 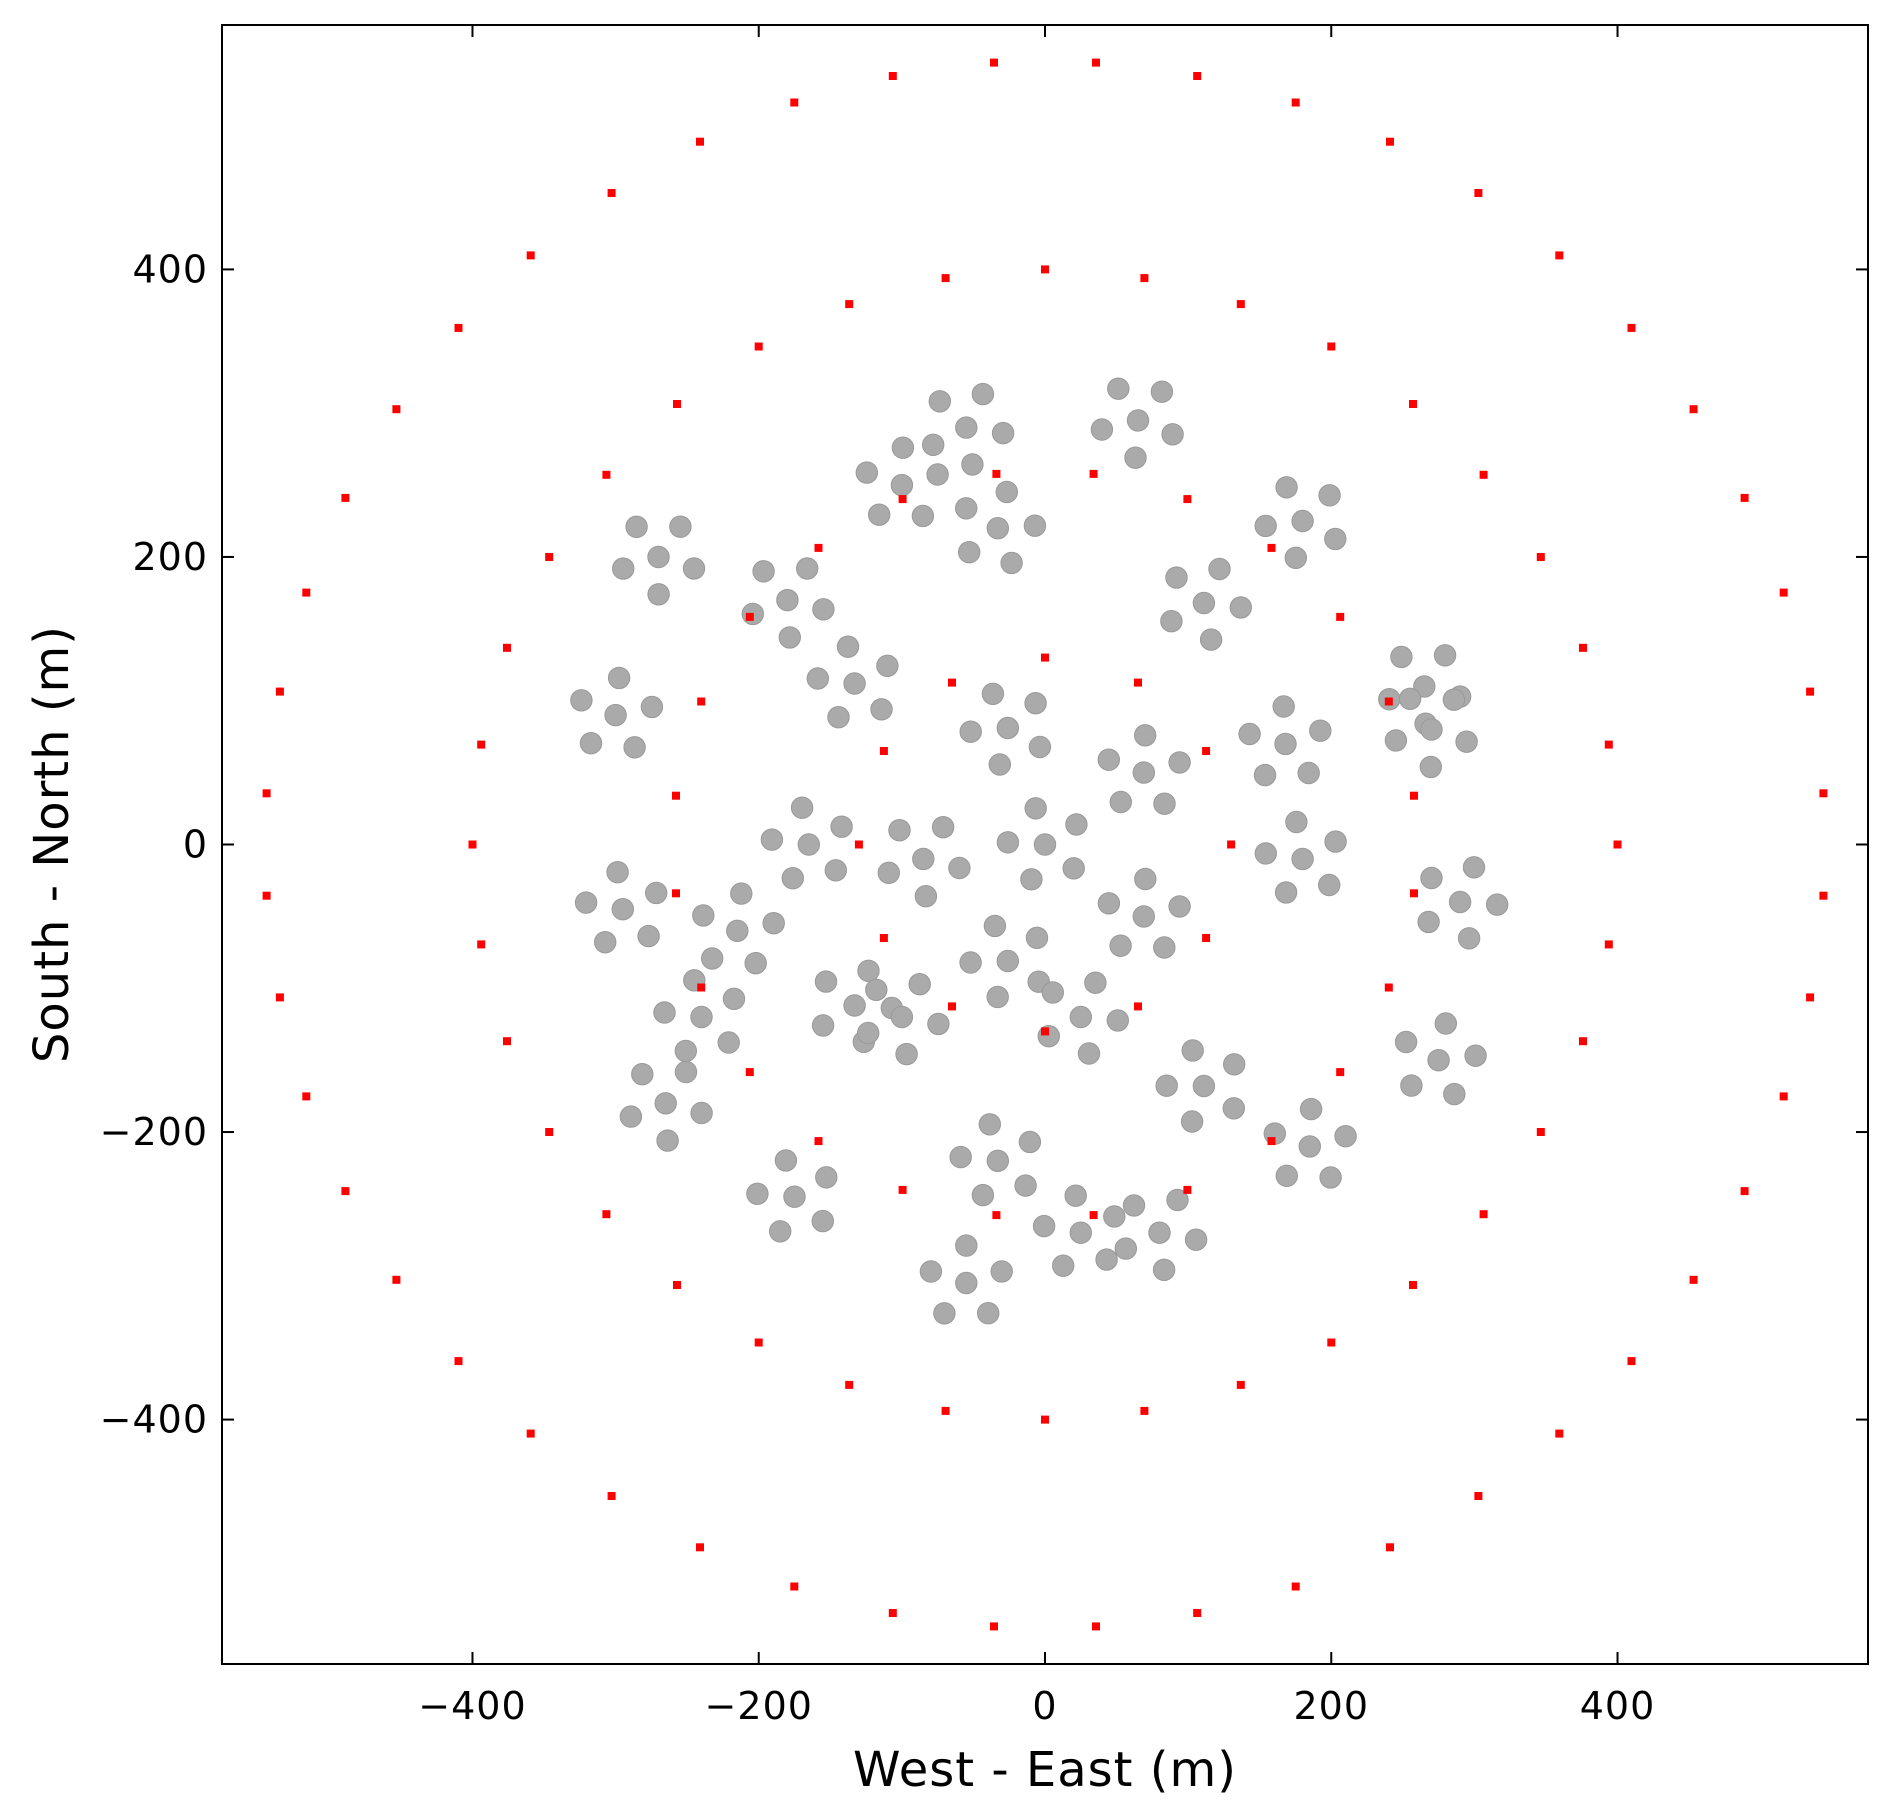 What do you see at coordinates (759, 1706) in the screenshot?
I see `x-tick-label: −200` at bounding box center [759, 1706].